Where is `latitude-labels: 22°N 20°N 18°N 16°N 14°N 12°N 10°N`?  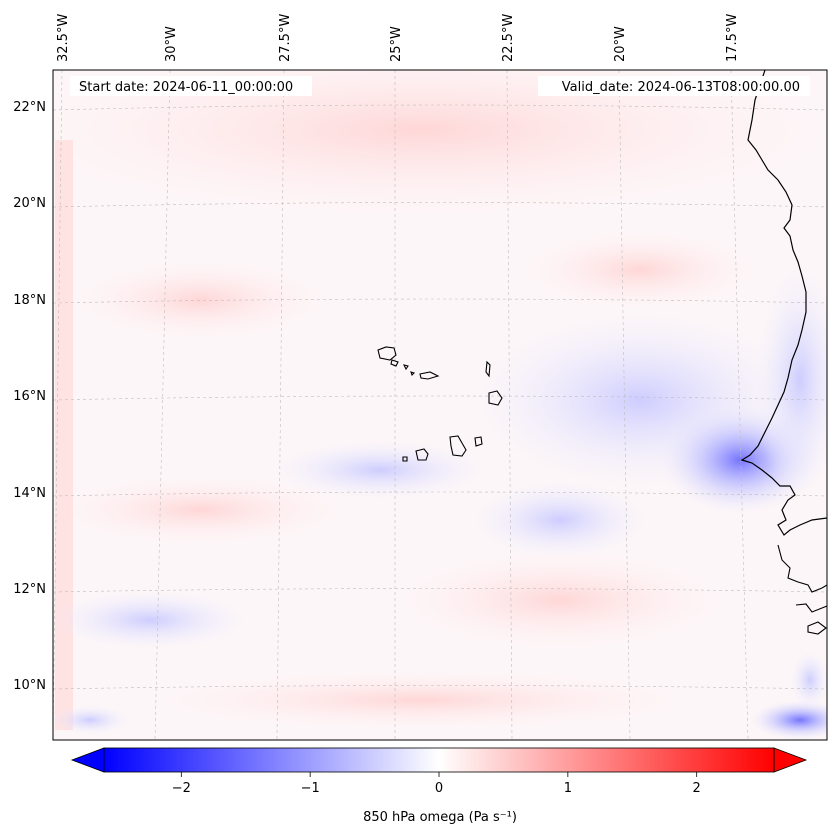
latitude-labels: 22°N 20°N 18°N 16°N 14°N 12°N 10°N is located at coordinates (29, 396).